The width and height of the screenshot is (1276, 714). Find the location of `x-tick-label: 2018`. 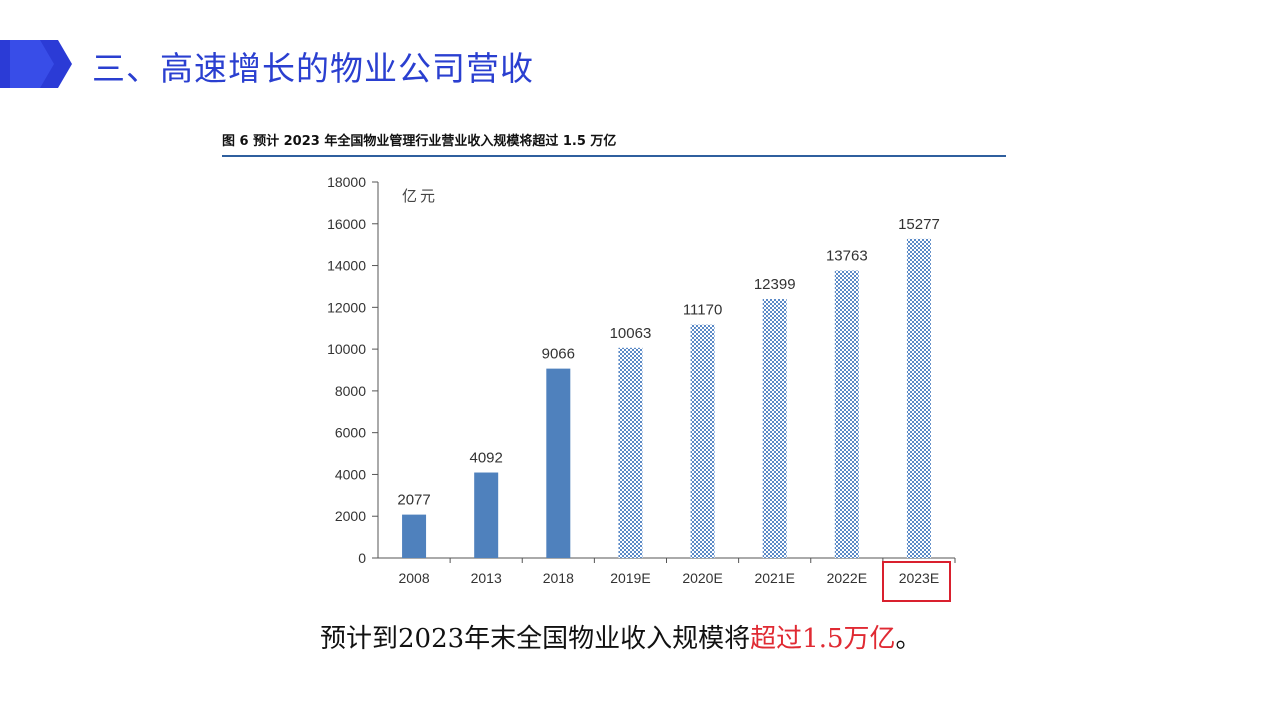

x-tick-label: 2018 is located at coordinates (558, 578).